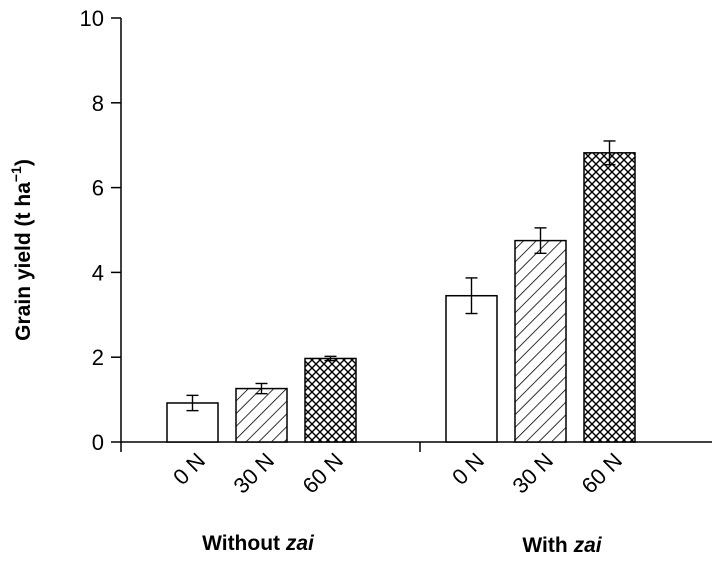 The width and height of the screenshot is (716, 563). What do you see at coordinates (98, 442) in the screenshot?
I see `y-tick-label-0: 0` at bounding box center [98, 442].